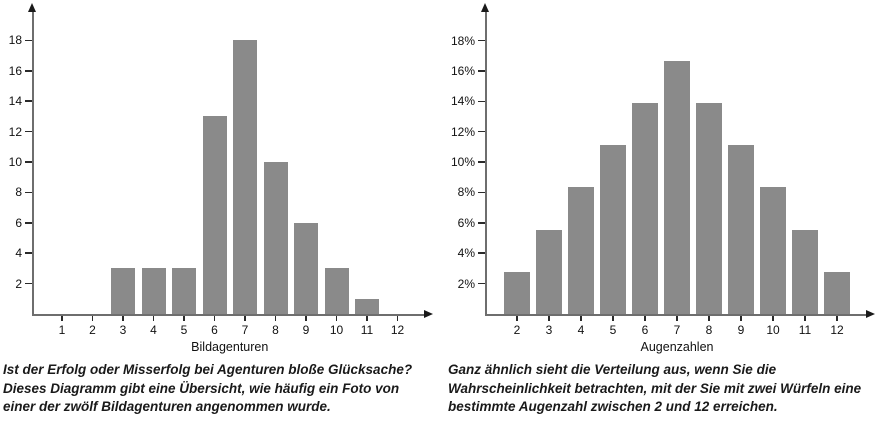 The height and width of the screenshot is (425, 880). Describe the element at coordinates (462, 131) in the screenshot. I see `y-tick-label: 12%` at that location.